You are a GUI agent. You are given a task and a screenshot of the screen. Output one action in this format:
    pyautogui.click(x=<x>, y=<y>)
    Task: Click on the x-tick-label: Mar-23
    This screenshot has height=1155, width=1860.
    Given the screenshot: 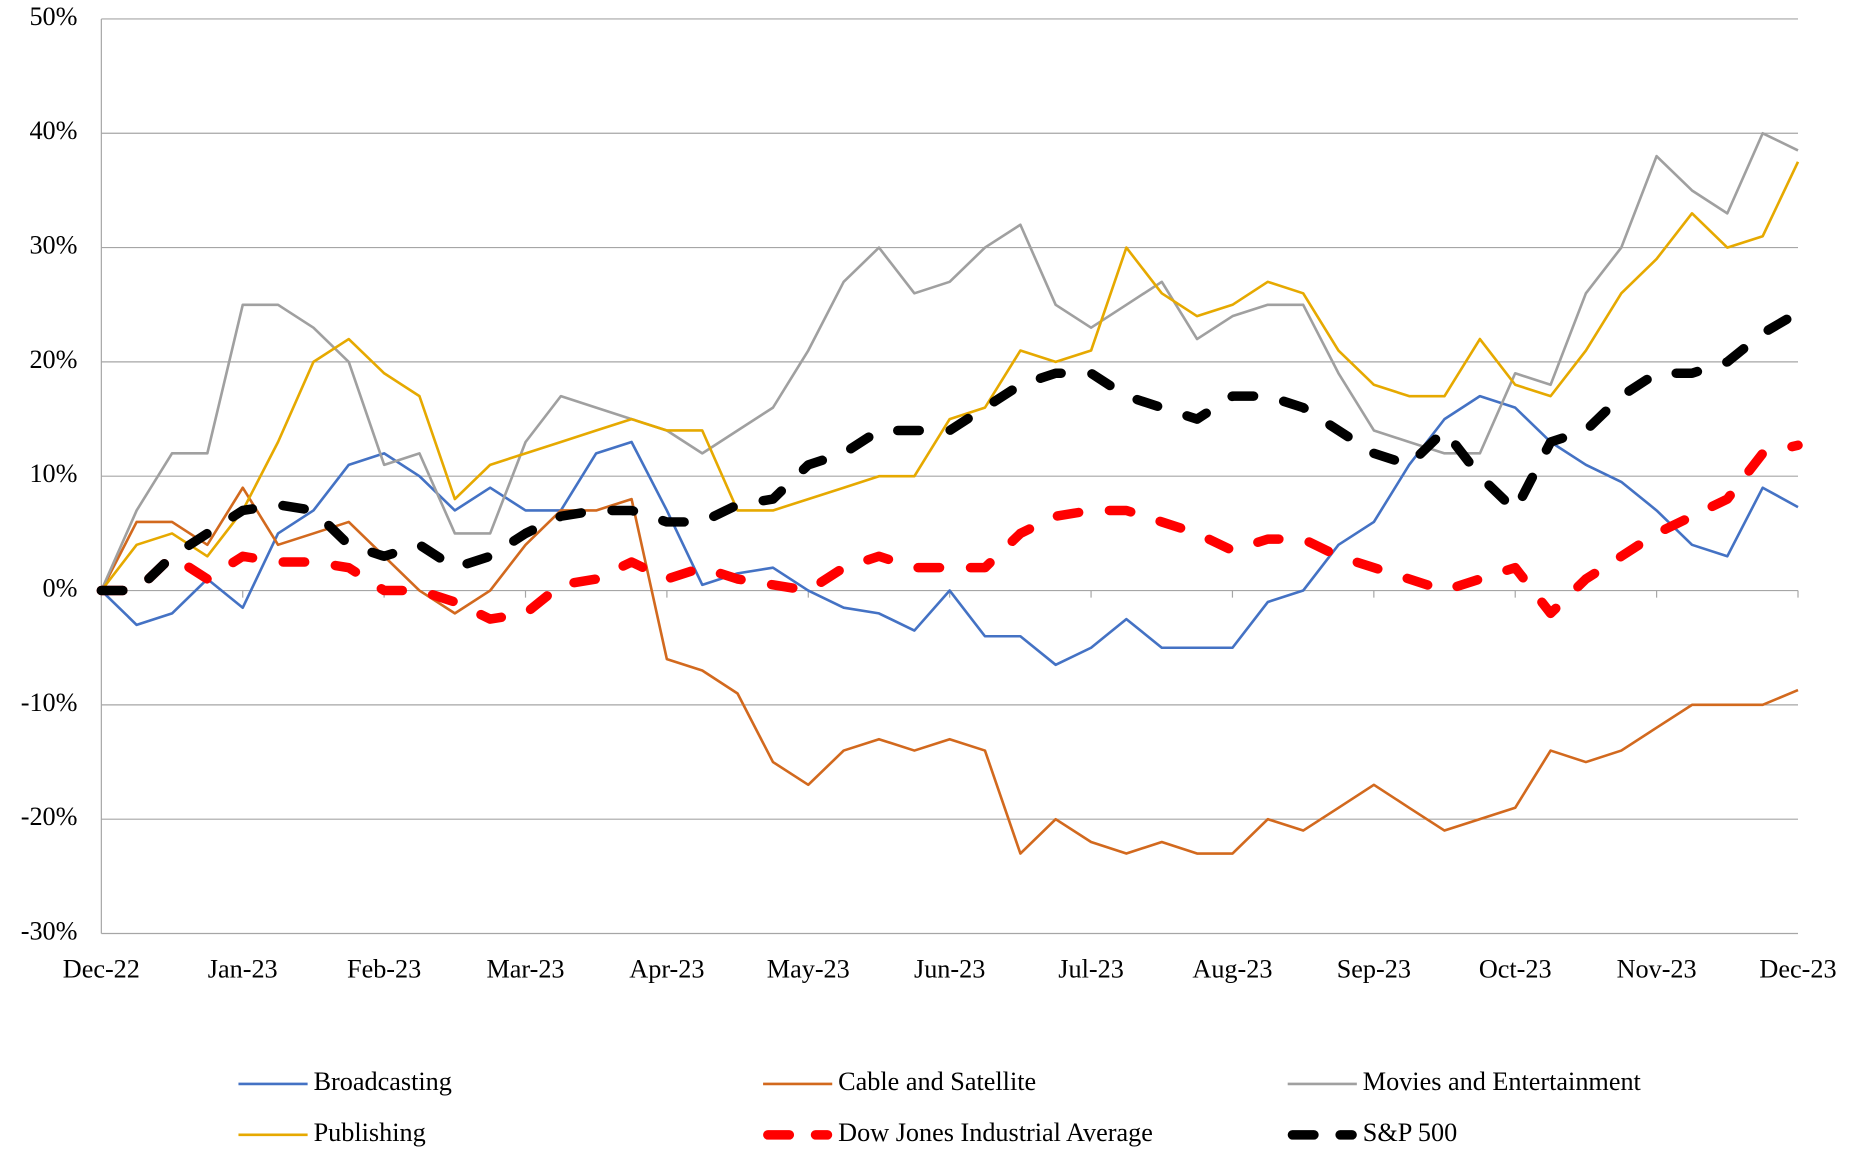 What is the action you would take?
    pyautogui.click(x=525, y=968)
    